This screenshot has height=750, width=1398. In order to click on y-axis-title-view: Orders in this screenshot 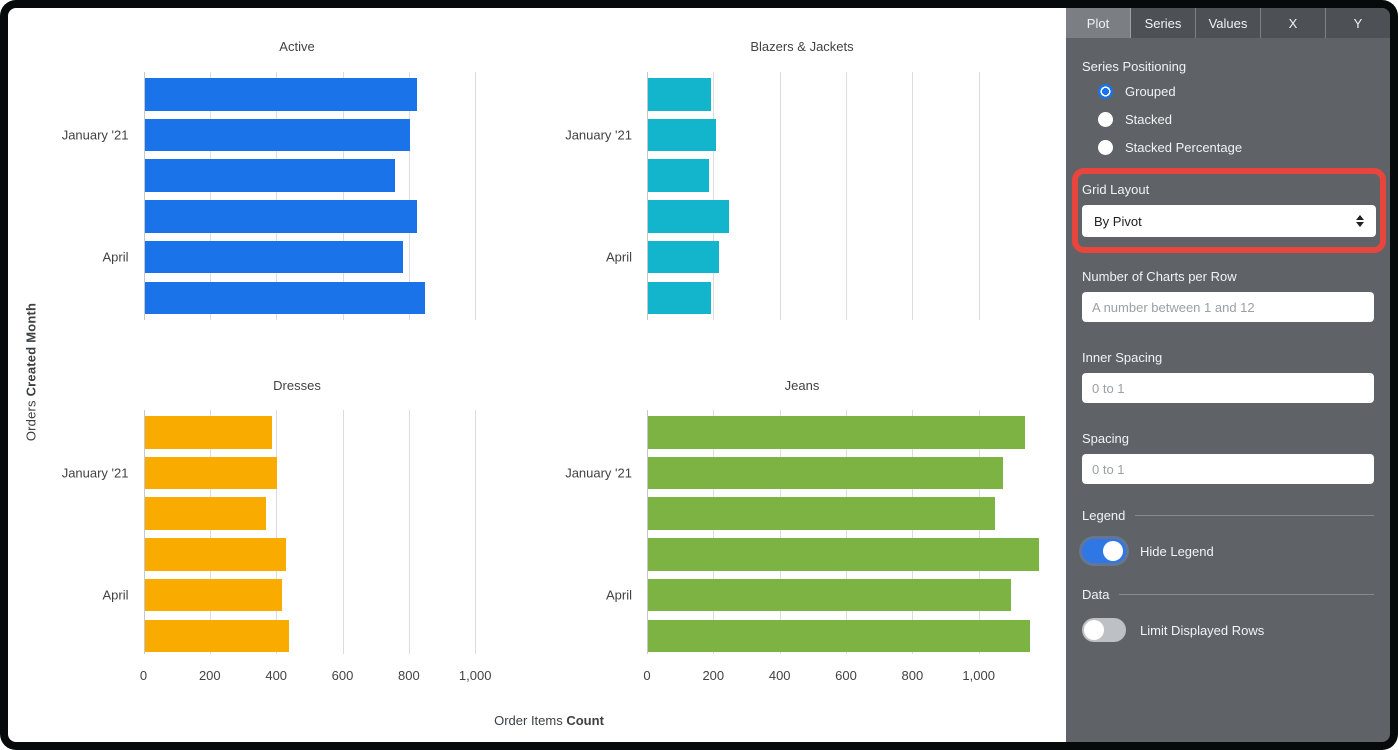, I will do `click(31, 419)`.